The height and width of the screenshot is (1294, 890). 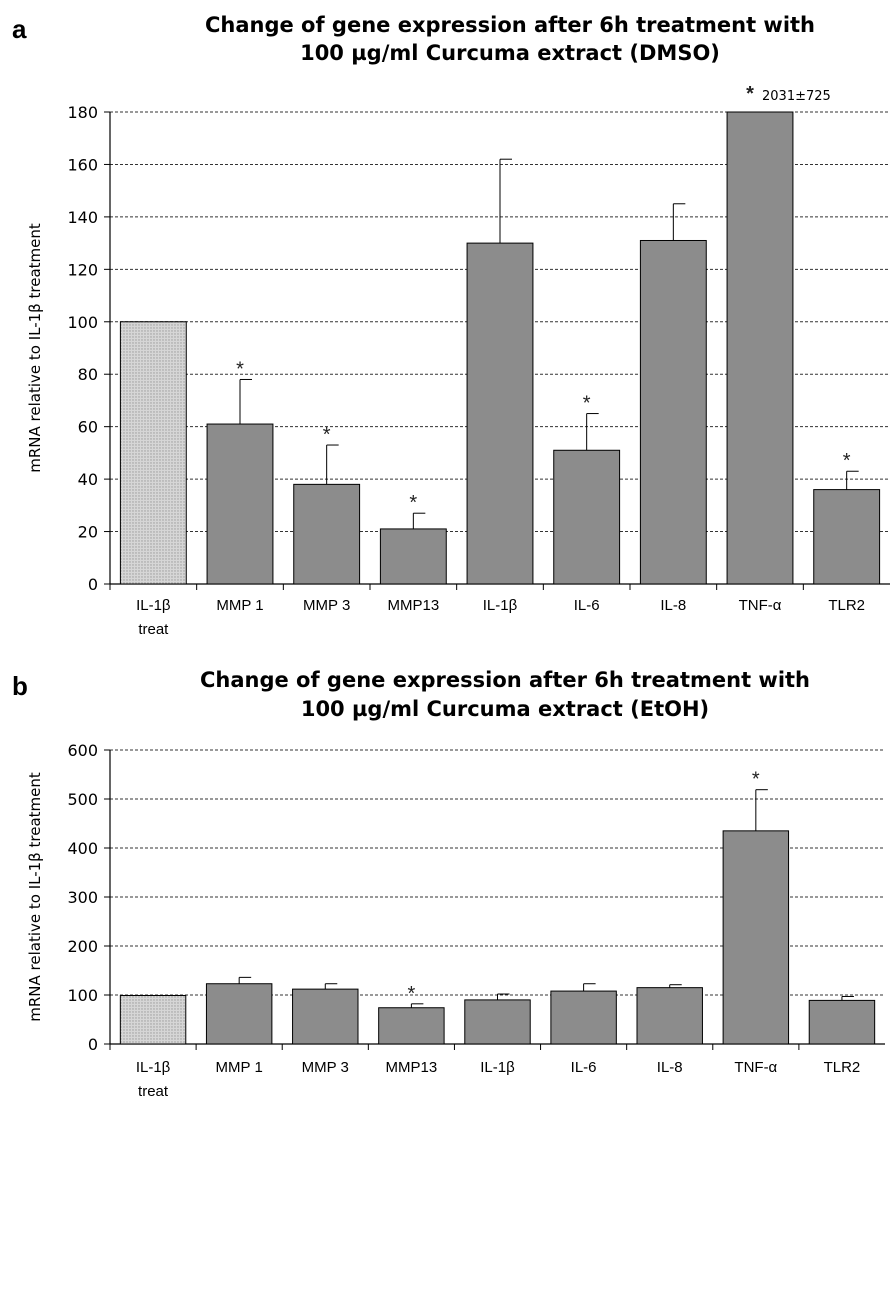 What do you see at coordinates (82, 848) in the screenshot?
I see `y-tick-label: 400` at bounding box center [82, 848].